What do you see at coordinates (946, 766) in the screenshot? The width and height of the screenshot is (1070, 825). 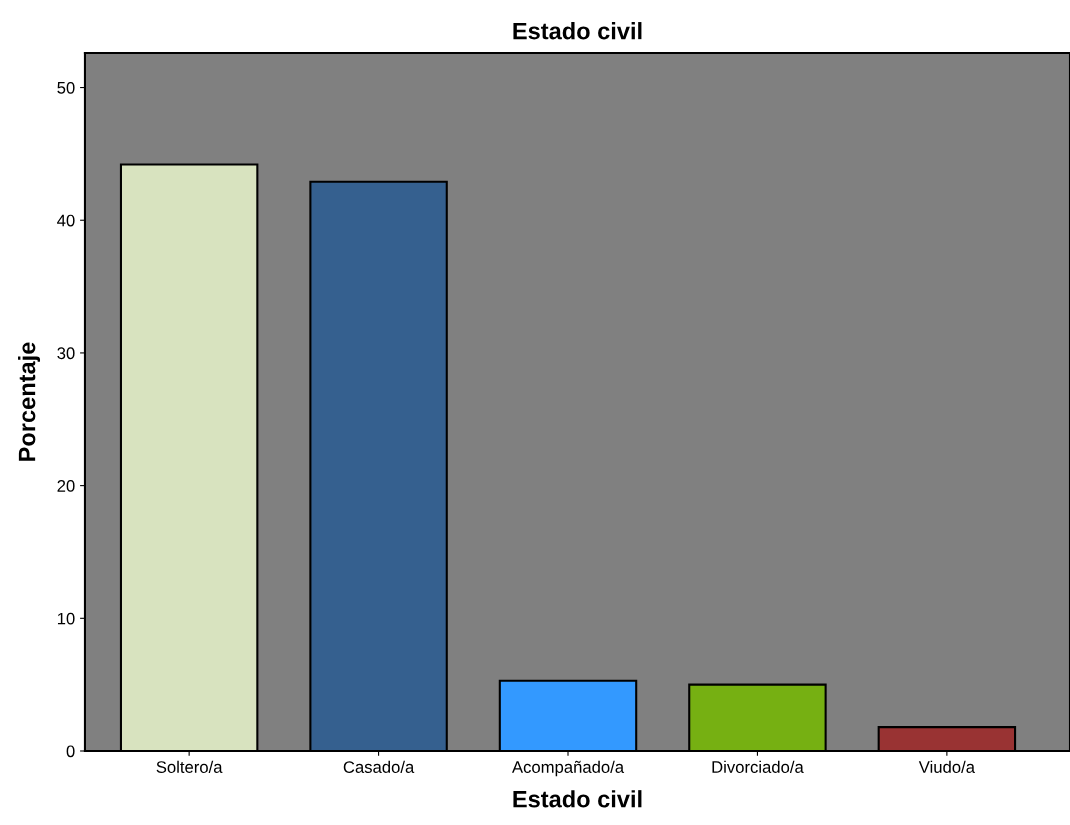 I see `x-tick-label: Viudo/a` at bounding box center [946, 766].